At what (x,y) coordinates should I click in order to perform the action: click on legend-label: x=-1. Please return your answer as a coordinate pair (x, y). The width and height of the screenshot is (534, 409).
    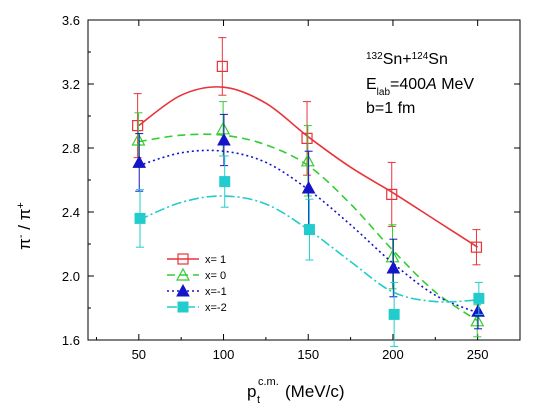
    Looking at the image, I should click on (216, 292).